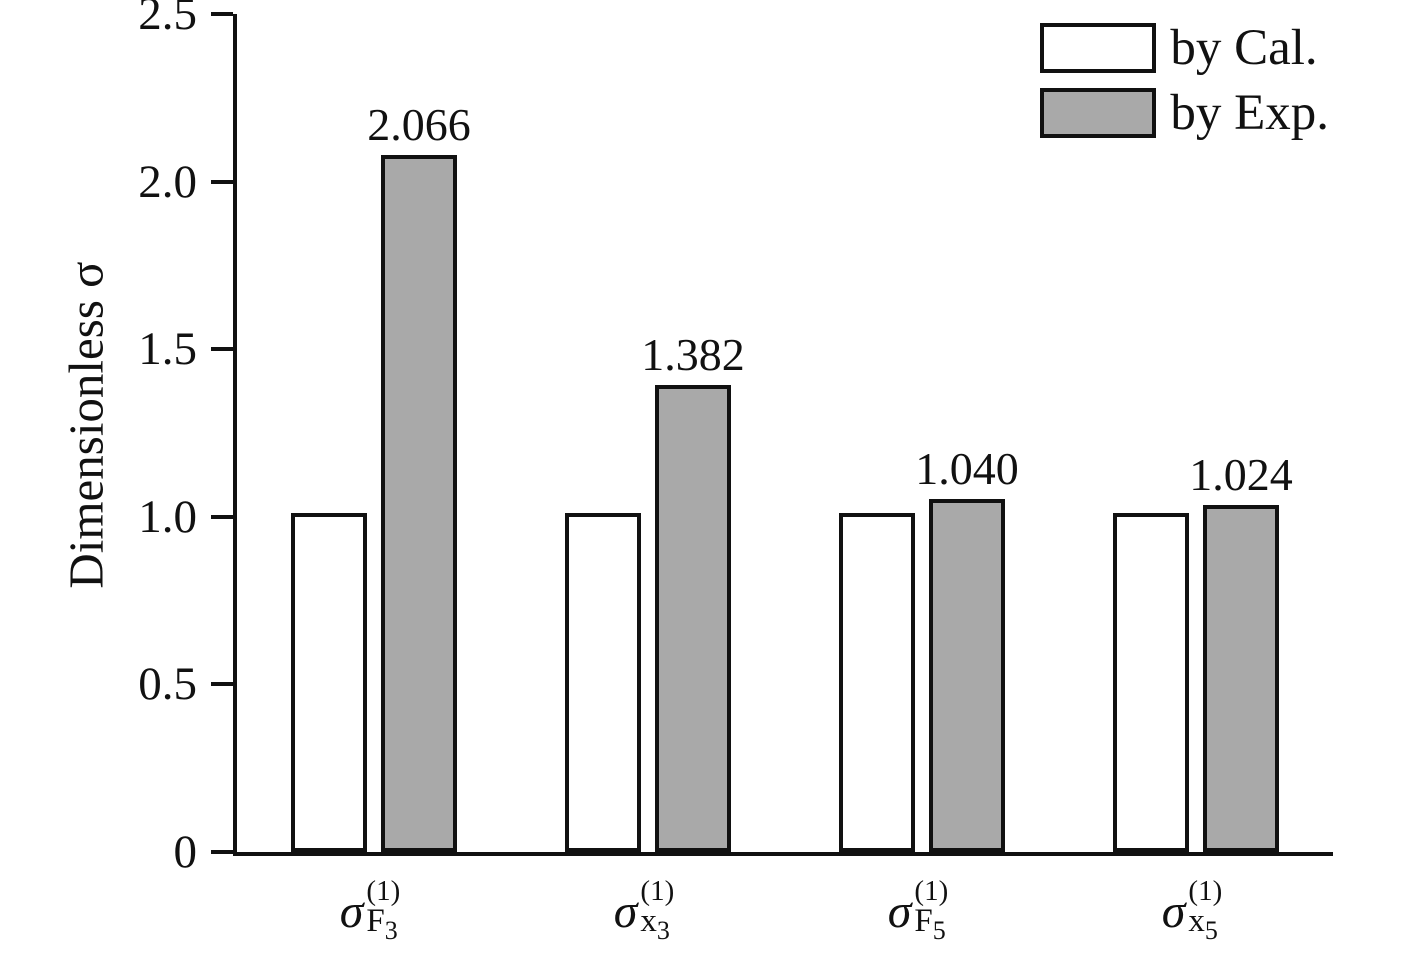 This screenshot has height=959, width=1417. I want to click on sigma-script-stack: (1) x5, so click(1205, 910).